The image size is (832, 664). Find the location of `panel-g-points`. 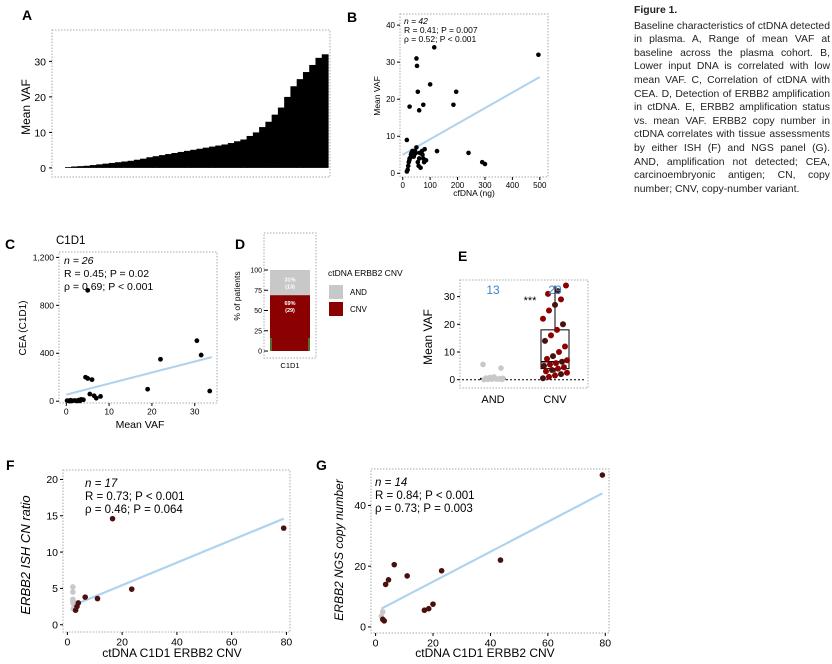

panel-g-points is located at coordinates (492, 548).